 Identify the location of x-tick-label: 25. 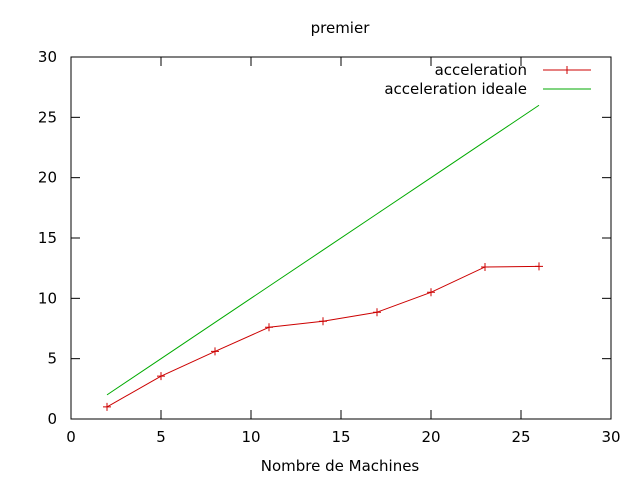
(520, 437).